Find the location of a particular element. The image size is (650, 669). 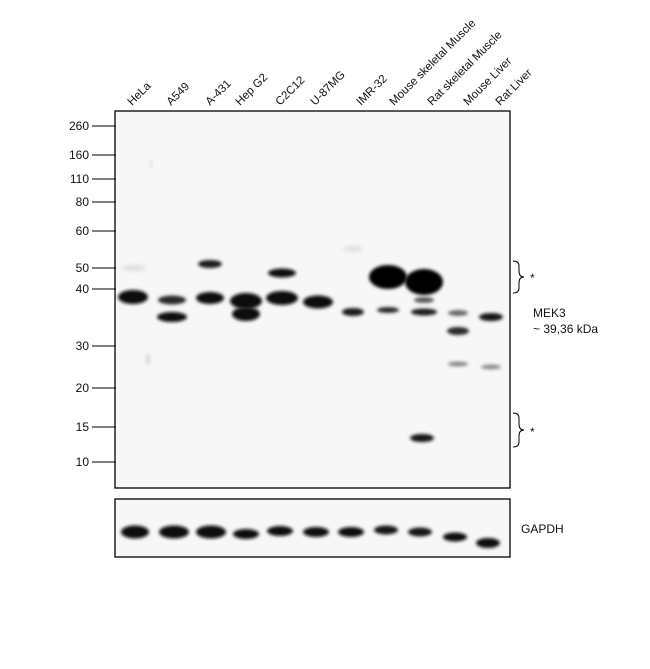

band-rat-liver-40kda is located at coordinates (491, 317).